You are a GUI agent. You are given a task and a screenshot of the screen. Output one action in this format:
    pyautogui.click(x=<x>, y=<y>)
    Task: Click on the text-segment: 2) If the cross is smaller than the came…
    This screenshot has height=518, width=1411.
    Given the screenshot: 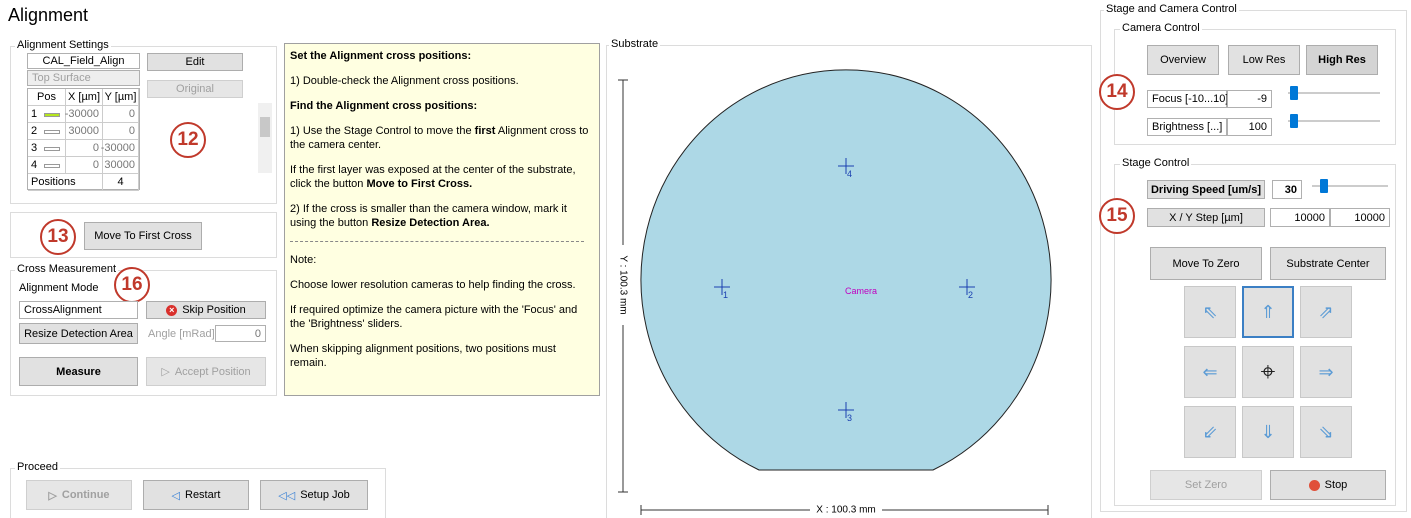 What is the action you would take?
    pyautogui.click(x=428, y=216)
    